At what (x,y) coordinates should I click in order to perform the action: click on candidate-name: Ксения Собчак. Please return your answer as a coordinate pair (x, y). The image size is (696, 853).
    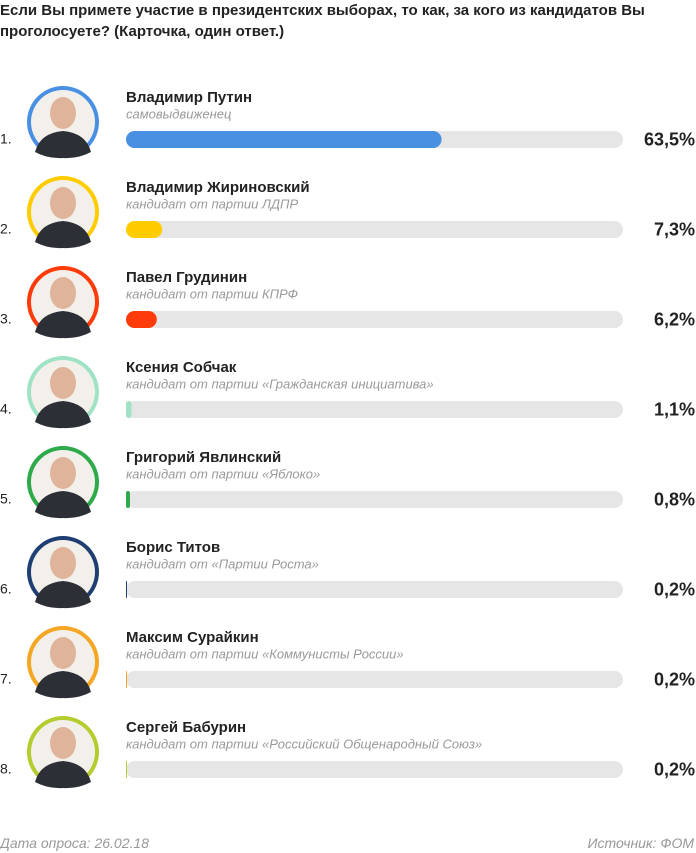
    Looking at the image, I should click on (181, 367).